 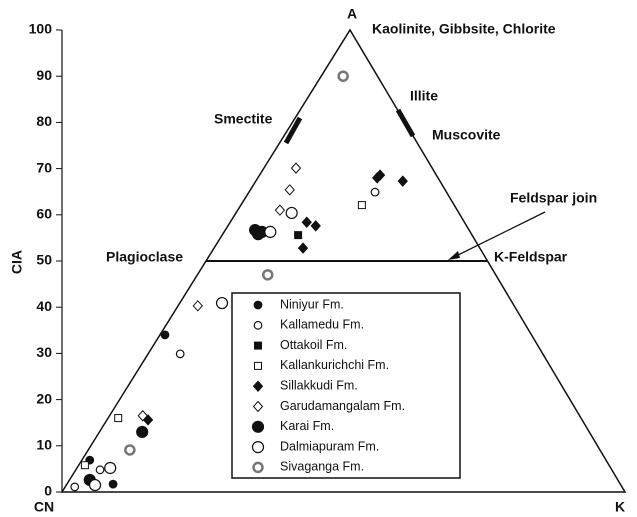 I want to click on y-tick-label: 70, so click(x=44, y=167).